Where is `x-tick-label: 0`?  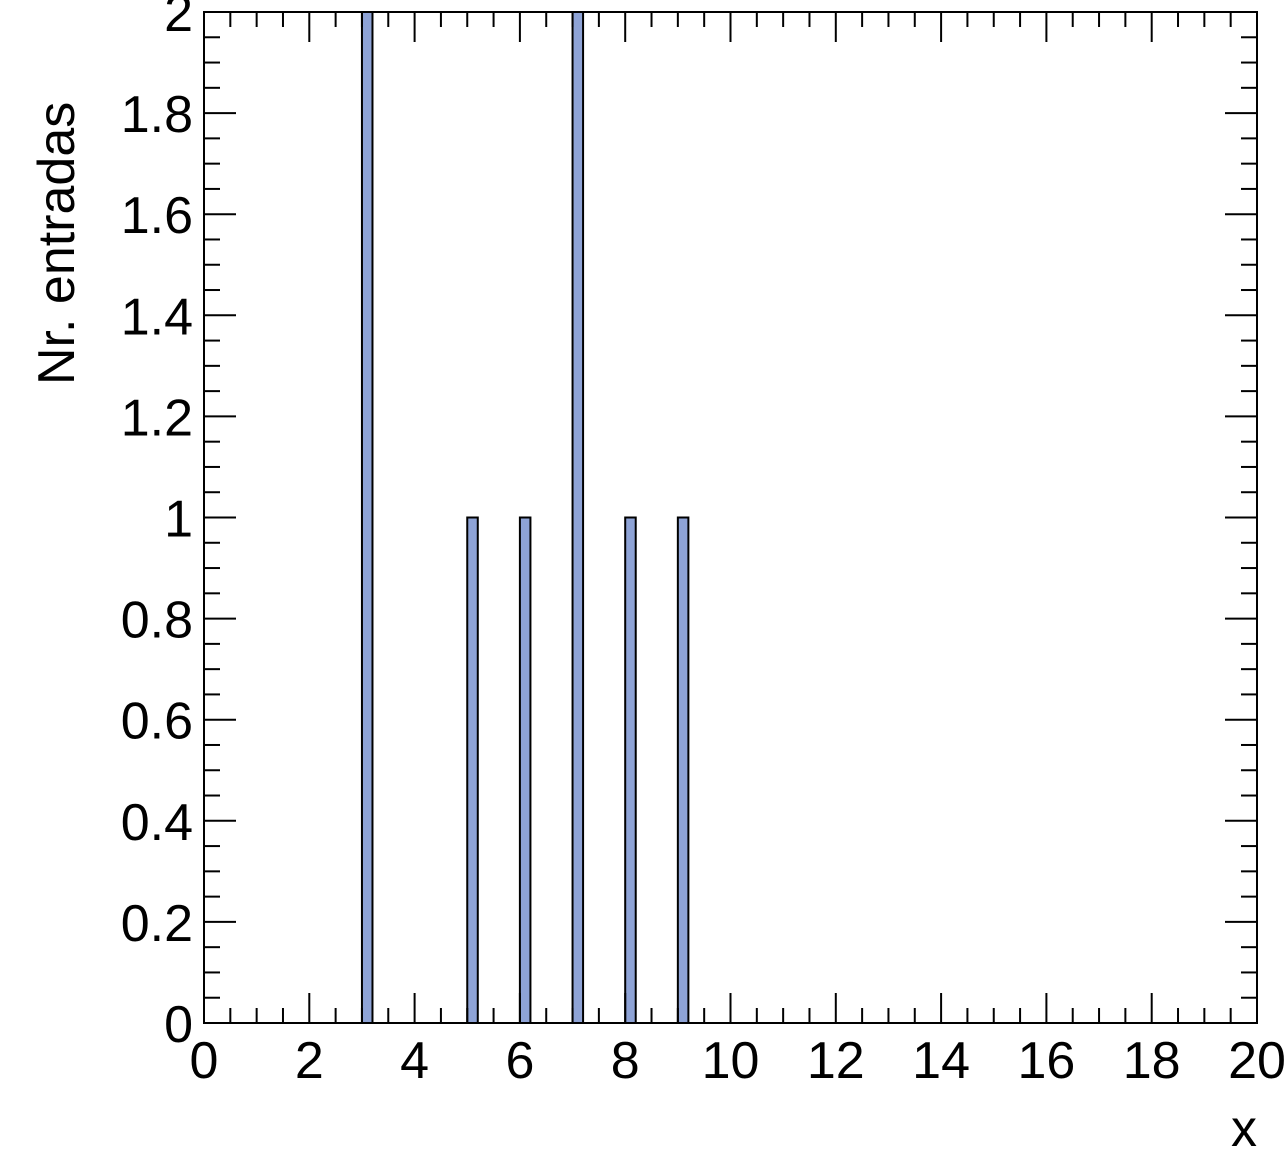
x-tick-label: 0 is located at coordinates (204, 1061).